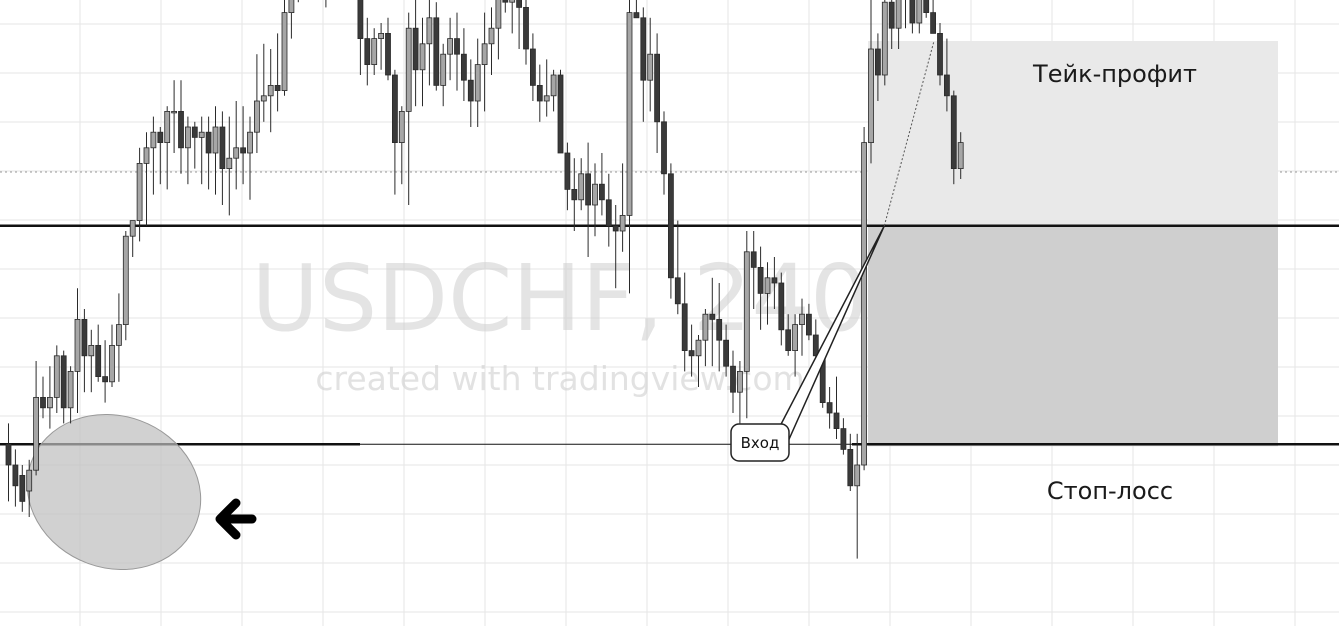 The width and height of the screenshot is (1339, 626). I want to click on take-profit-zone, so click(1073, 133).